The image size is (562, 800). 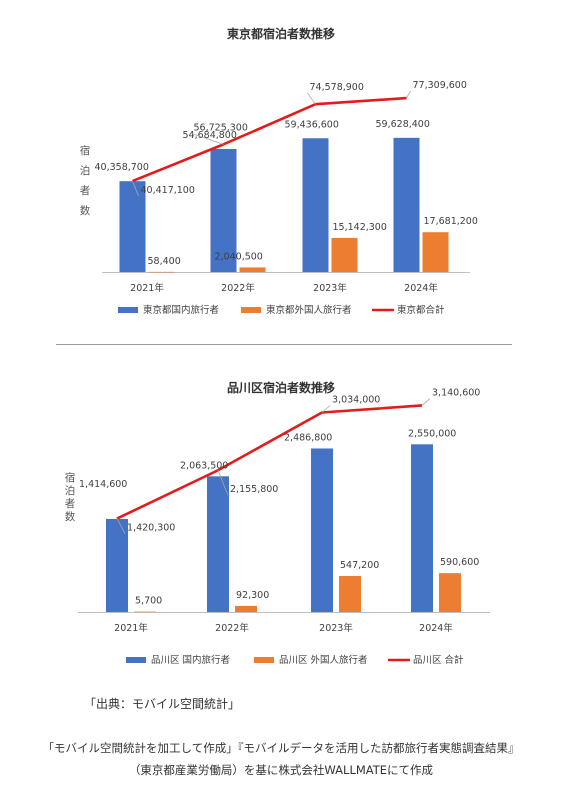 I want to click on tokyo-total-line, so click(x=269, y=139).